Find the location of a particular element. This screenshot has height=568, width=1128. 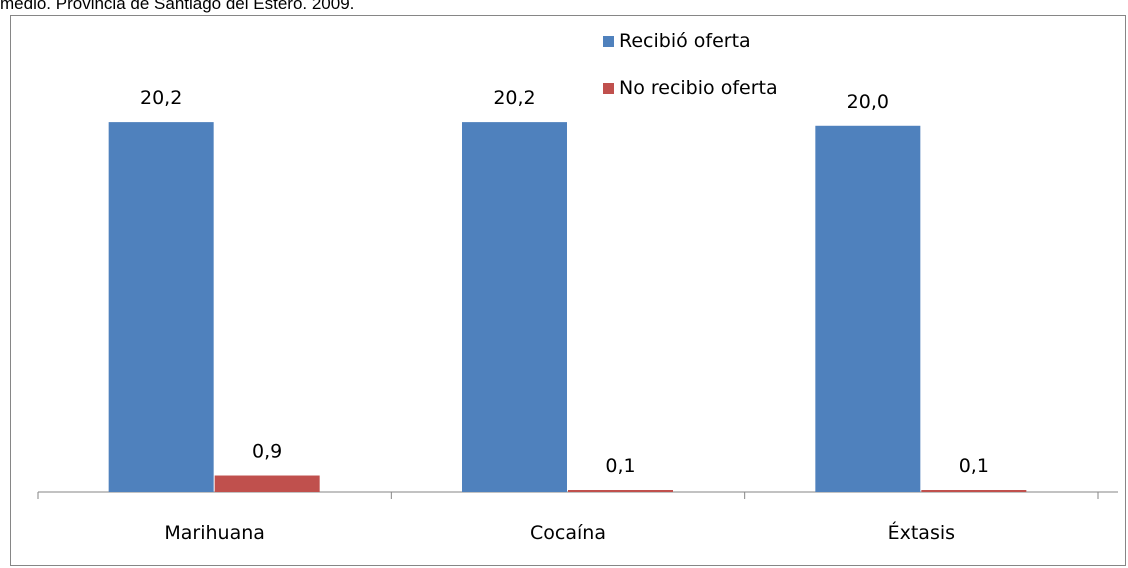

data-label: 20,0 is located at coordinates (868, 102).